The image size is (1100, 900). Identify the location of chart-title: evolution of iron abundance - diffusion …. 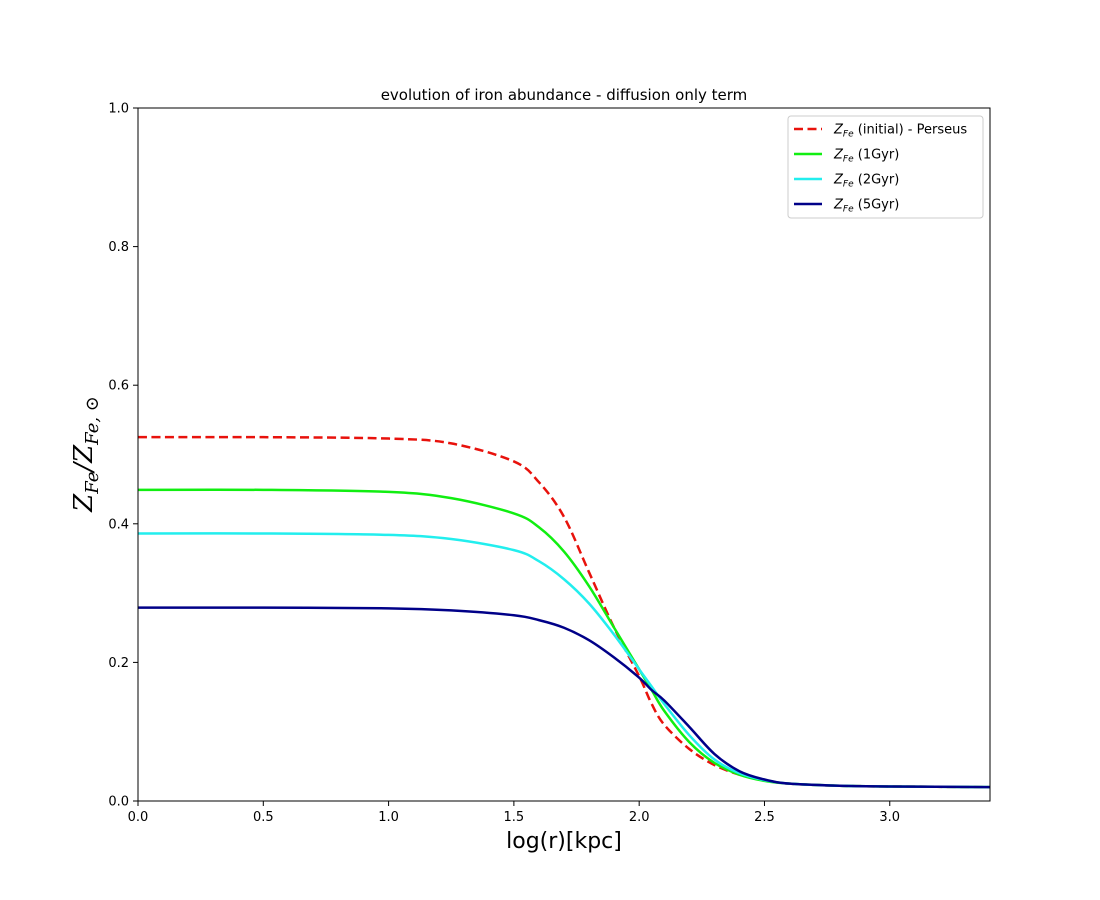
(564, 95).